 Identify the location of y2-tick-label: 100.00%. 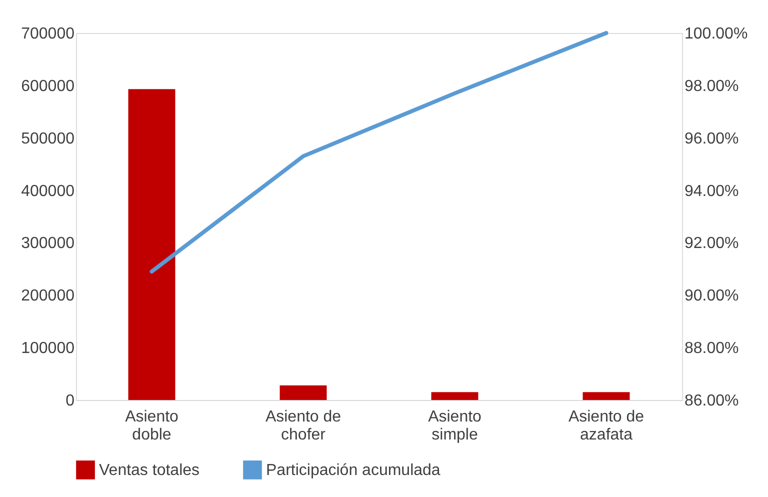
(716, 34).